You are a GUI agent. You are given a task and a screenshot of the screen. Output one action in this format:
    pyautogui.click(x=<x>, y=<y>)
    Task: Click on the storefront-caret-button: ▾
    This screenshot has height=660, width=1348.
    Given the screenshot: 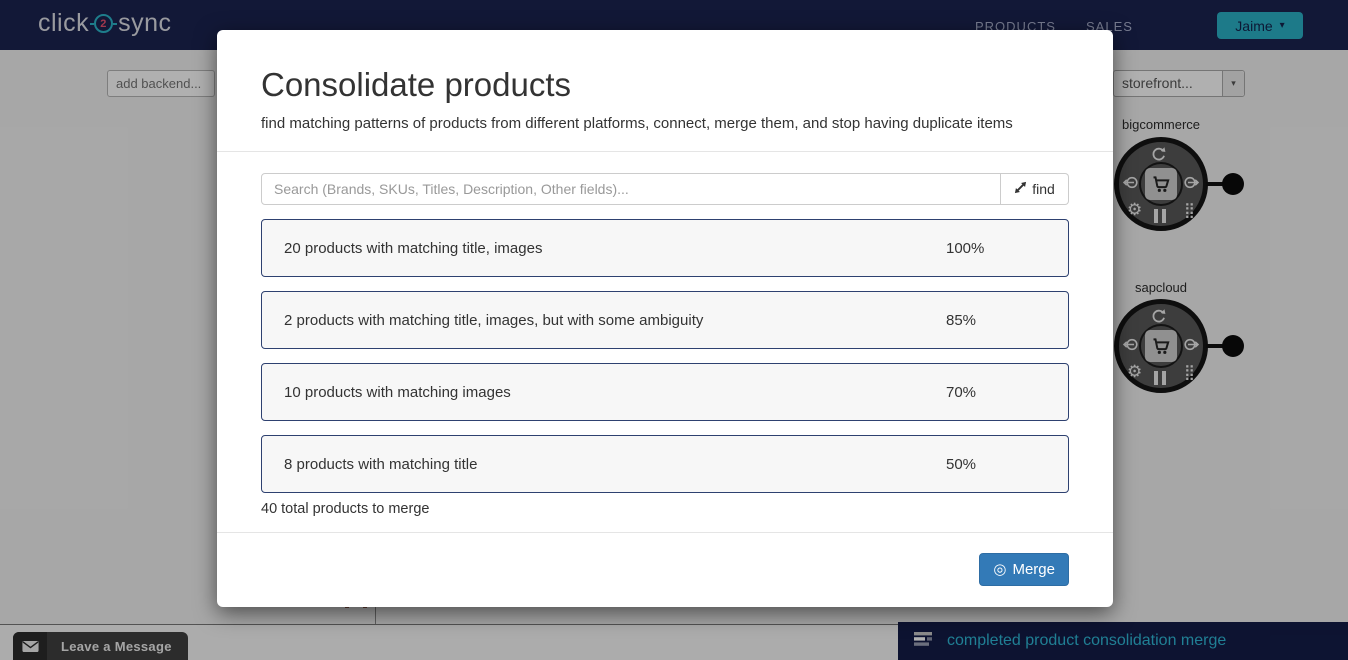 What is the action you would take?
    pyautogui.click(x=1233, y=83)
    